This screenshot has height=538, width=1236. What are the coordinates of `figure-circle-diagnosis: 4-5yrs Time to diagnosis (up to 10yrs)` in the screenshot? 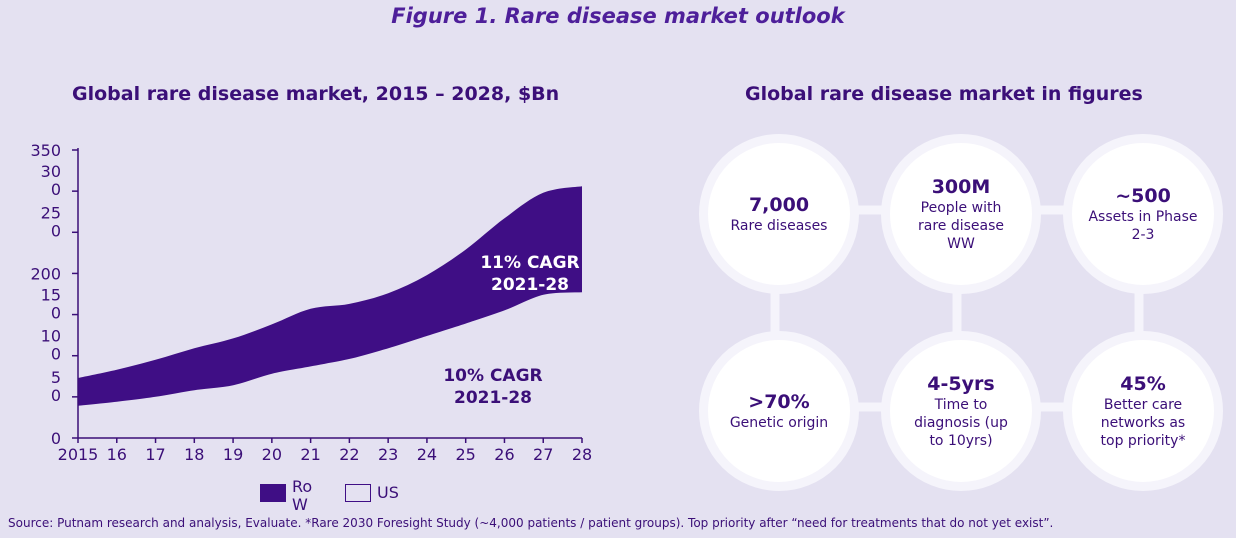 It's located at (961, 411).